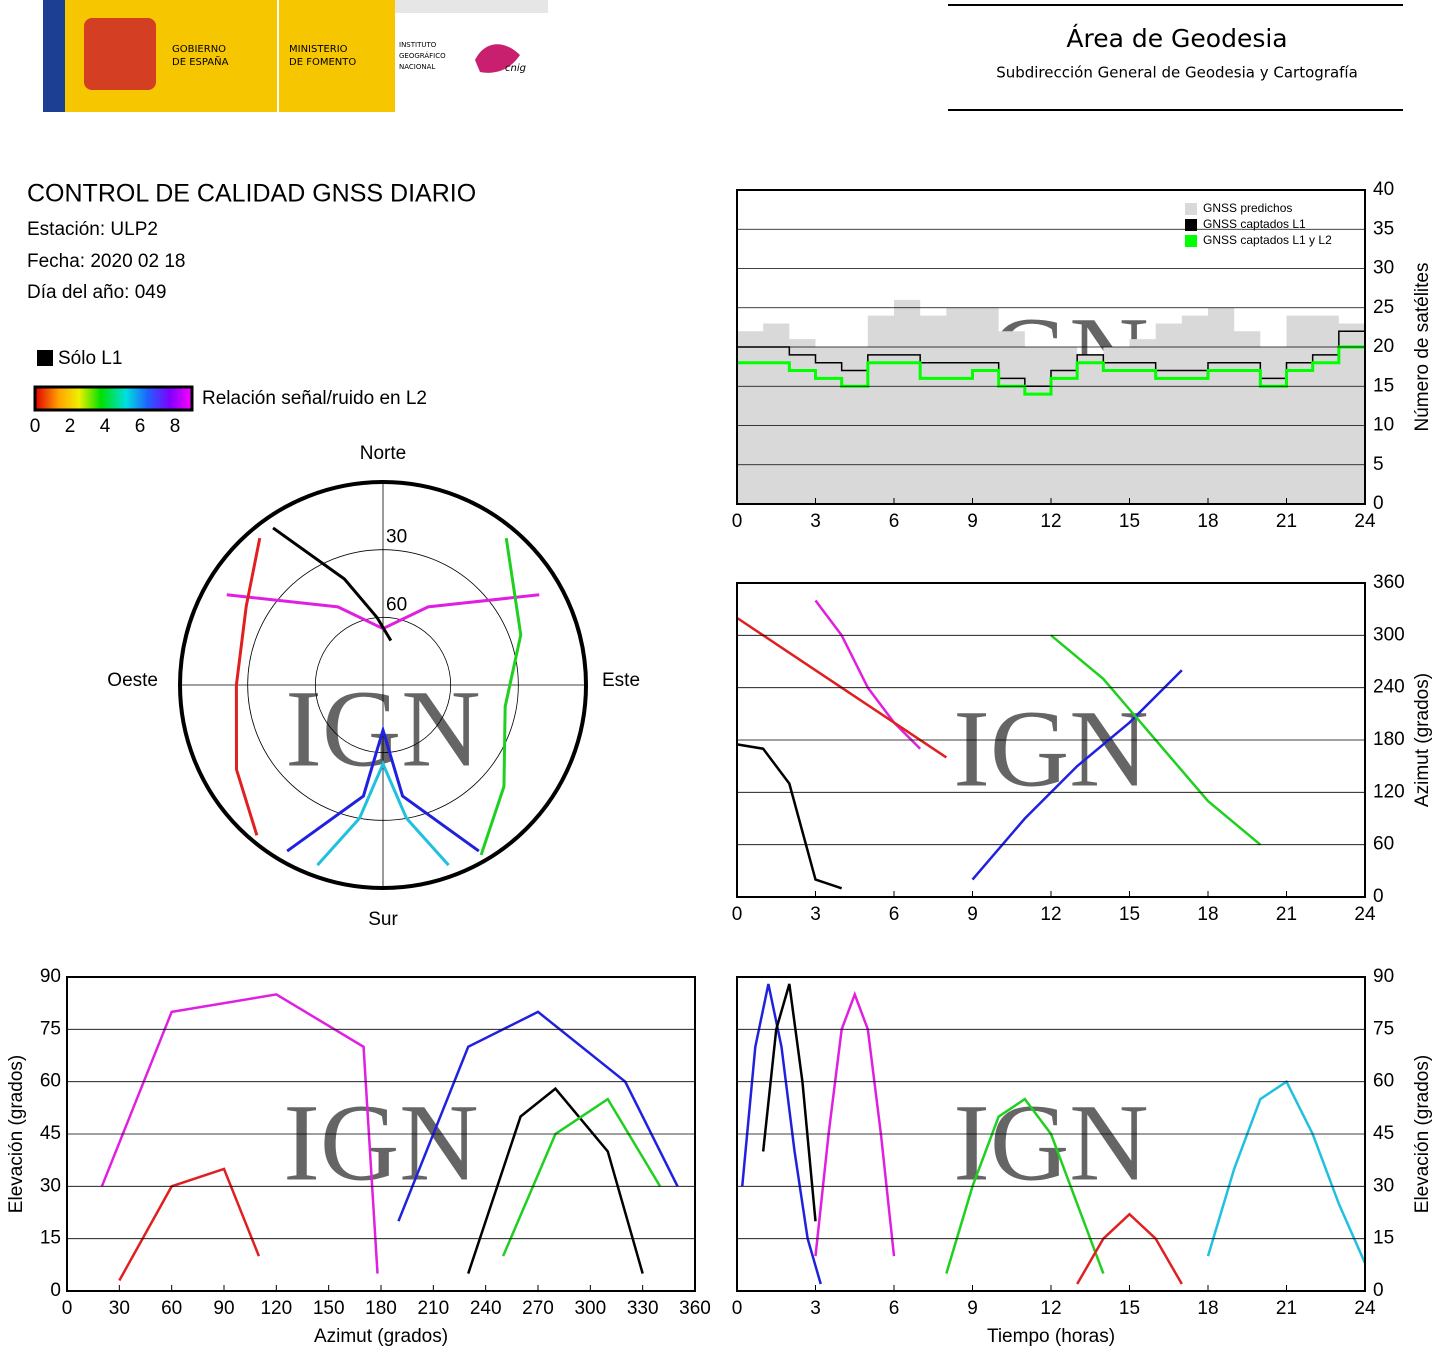  What do you see at coordinates (1389, 739) in the screenshot?
I see `y-tick-label: 180` at bounding box center [1389, 739].